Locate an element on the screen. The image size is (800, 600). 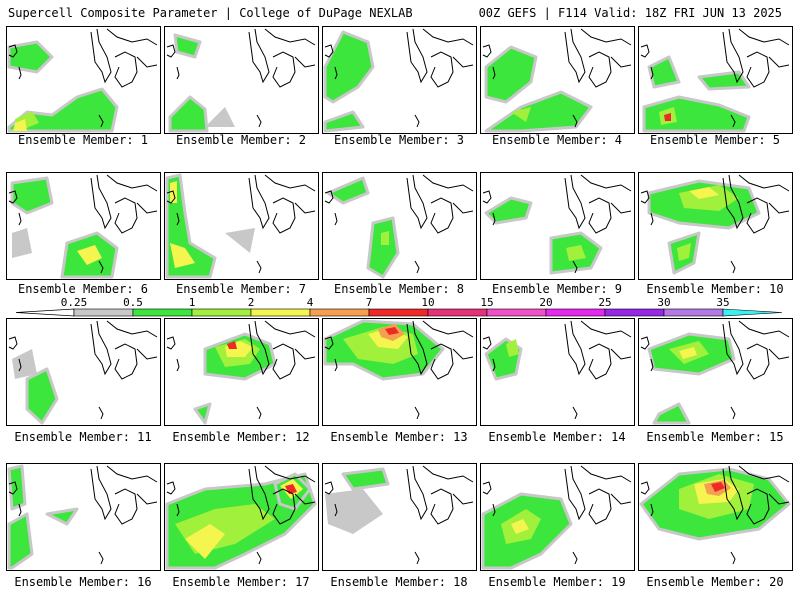
legend-tick-label: 15 is located at coordinates (486, 302).